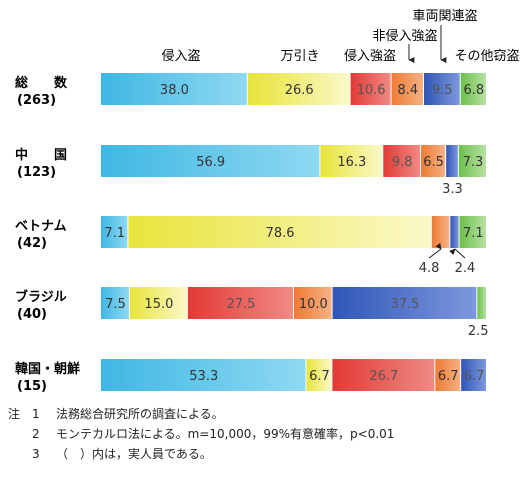  What do you see at coordinates (41, 226) in the screenshot?
I see `category-label: ベトナム` at bounding box center [41, 226].